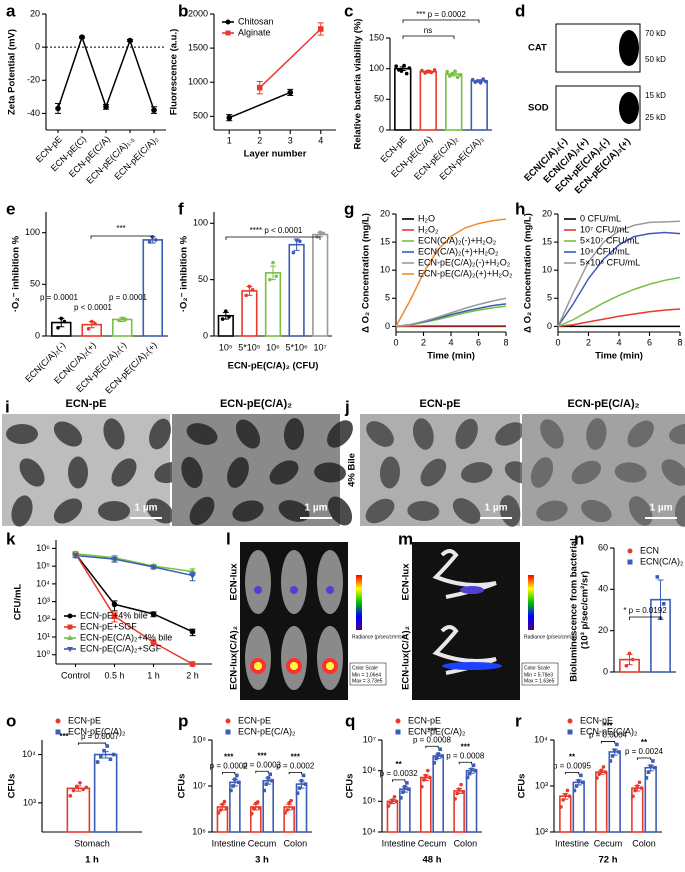 The image size is (685, 872). Describe the element at coordinates (406, 582) in the screenshot. I see `row-label: ECN-lux` at that location.